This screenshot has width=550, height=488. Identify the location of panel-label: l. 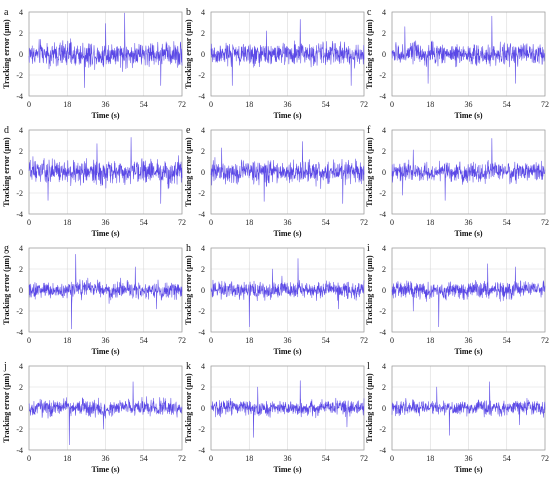
(368, 366).